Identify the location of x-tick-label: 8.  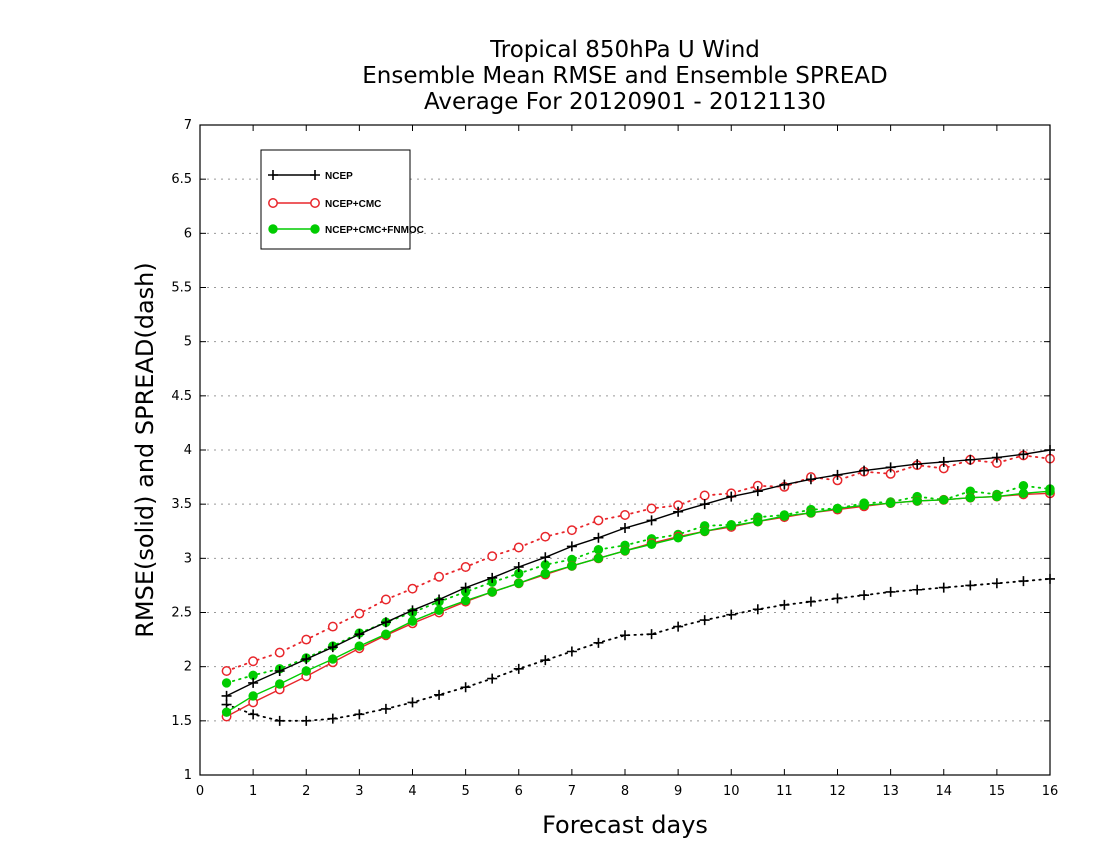
(625, 791).